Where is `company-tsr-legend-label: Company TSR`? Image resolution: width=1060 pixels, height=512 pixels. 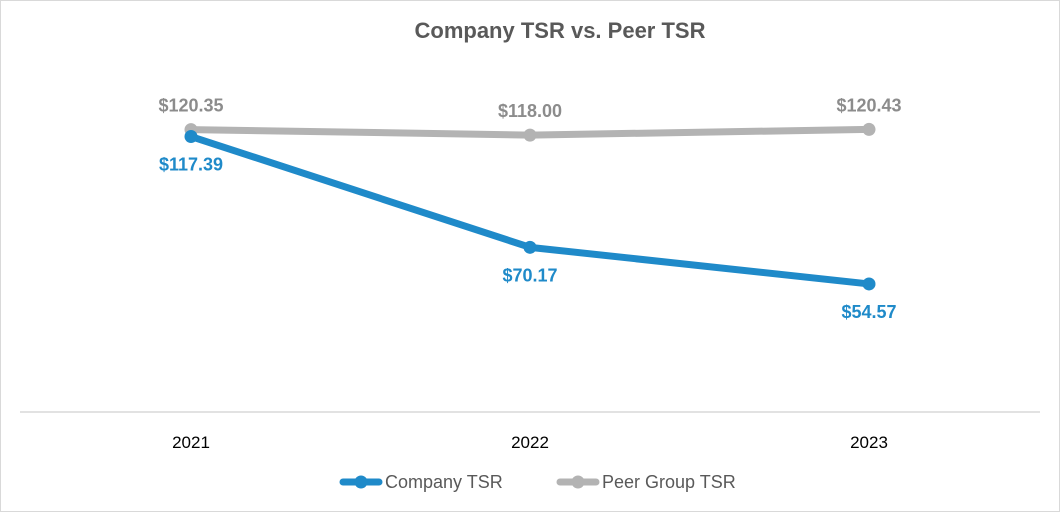
company-tsr-legend-label: Company TSR is located at coordinates (444, 482).